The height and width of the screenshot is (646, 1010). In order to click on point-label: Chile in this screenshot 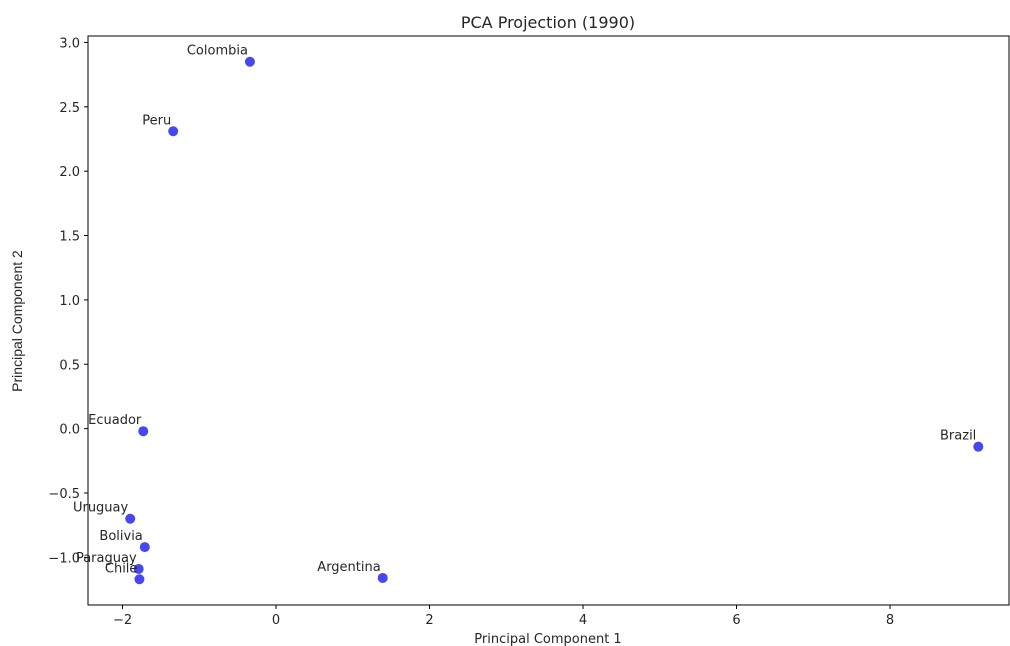, I will do `click(121, 568)`.